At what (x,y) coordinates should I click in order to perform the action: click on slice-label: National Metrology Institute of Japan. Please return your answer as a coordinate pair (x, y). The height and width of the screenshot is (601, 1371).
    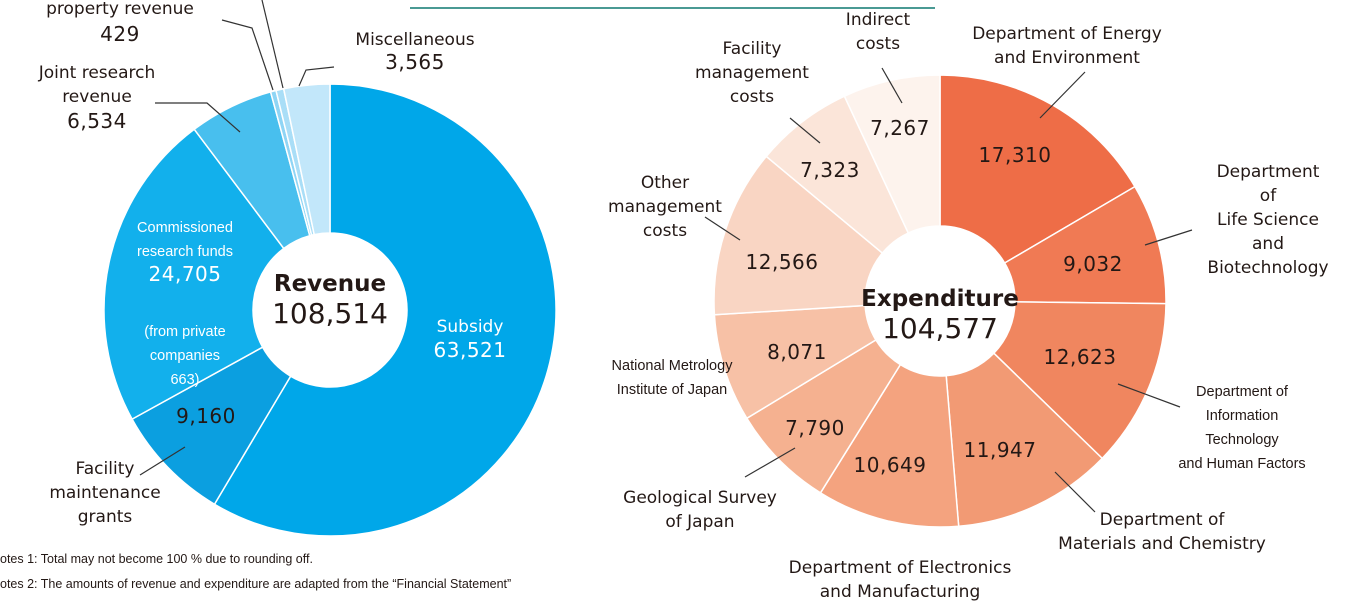
    Looking at the image, I should click on (672, 378).